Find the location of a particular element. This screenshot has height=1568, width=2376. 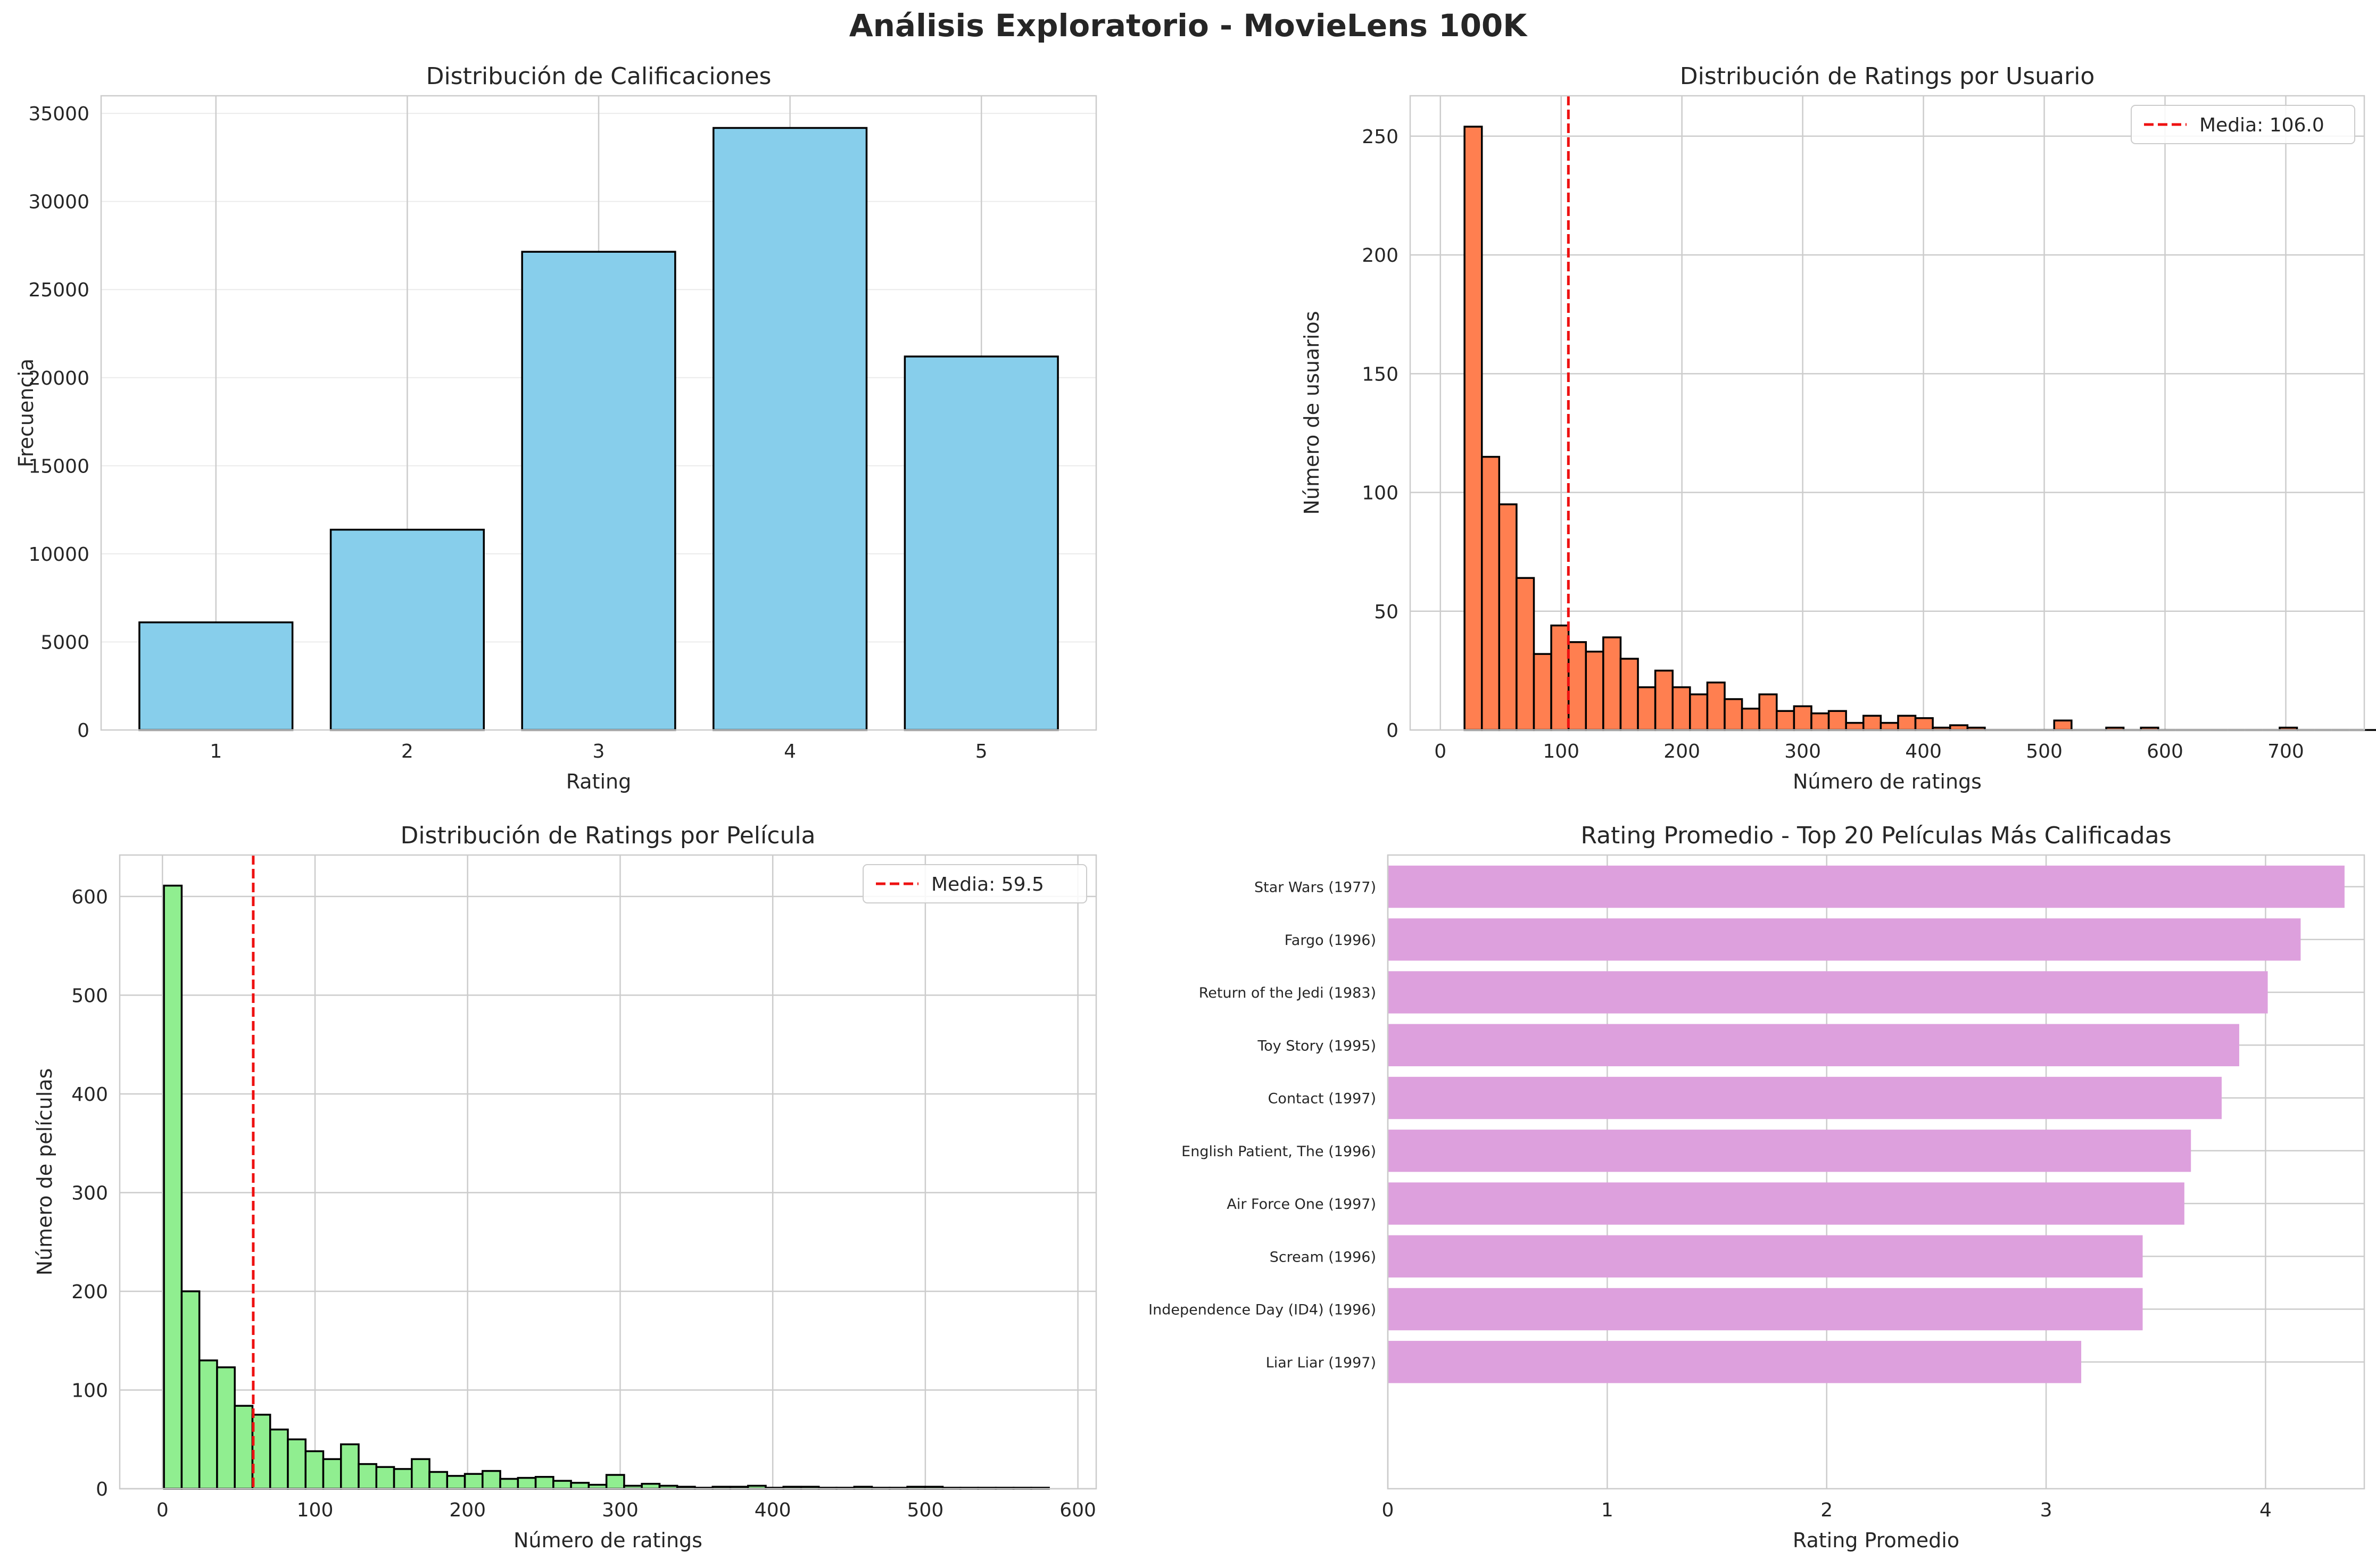

y-tick-label: 50 is located at coordinates (1386, 612).